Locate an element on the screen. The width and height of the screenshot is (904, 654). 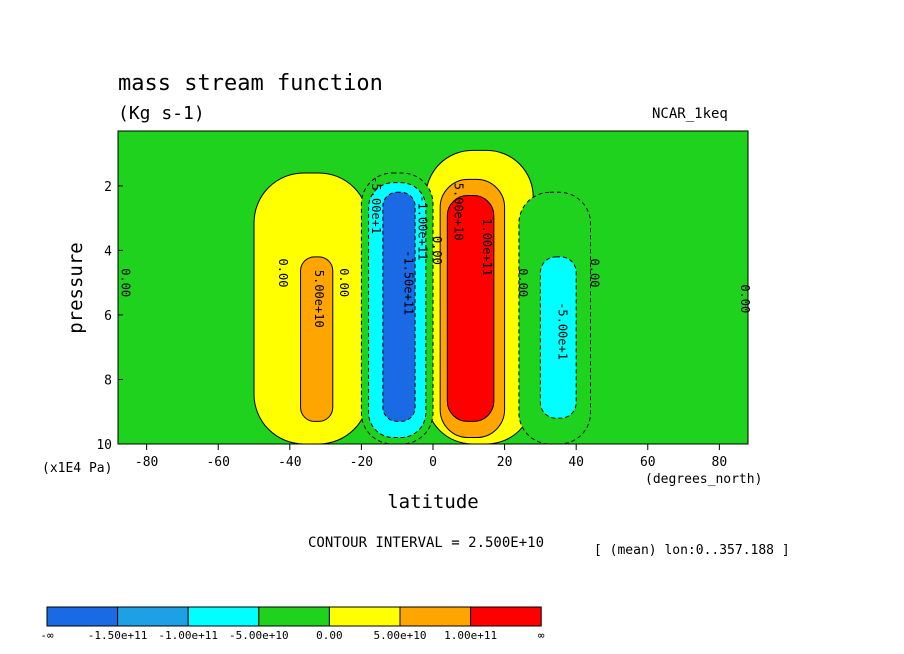
chart-title: mass stream function is located at coordinates (250, 83).